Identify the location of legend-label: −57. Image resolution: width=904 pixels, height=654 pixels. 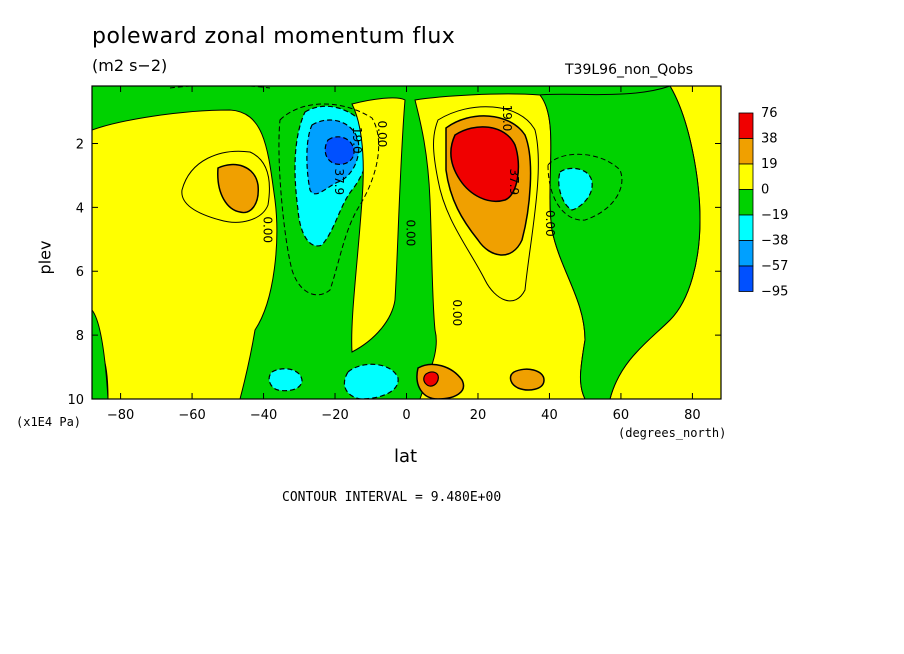
(774, 266).